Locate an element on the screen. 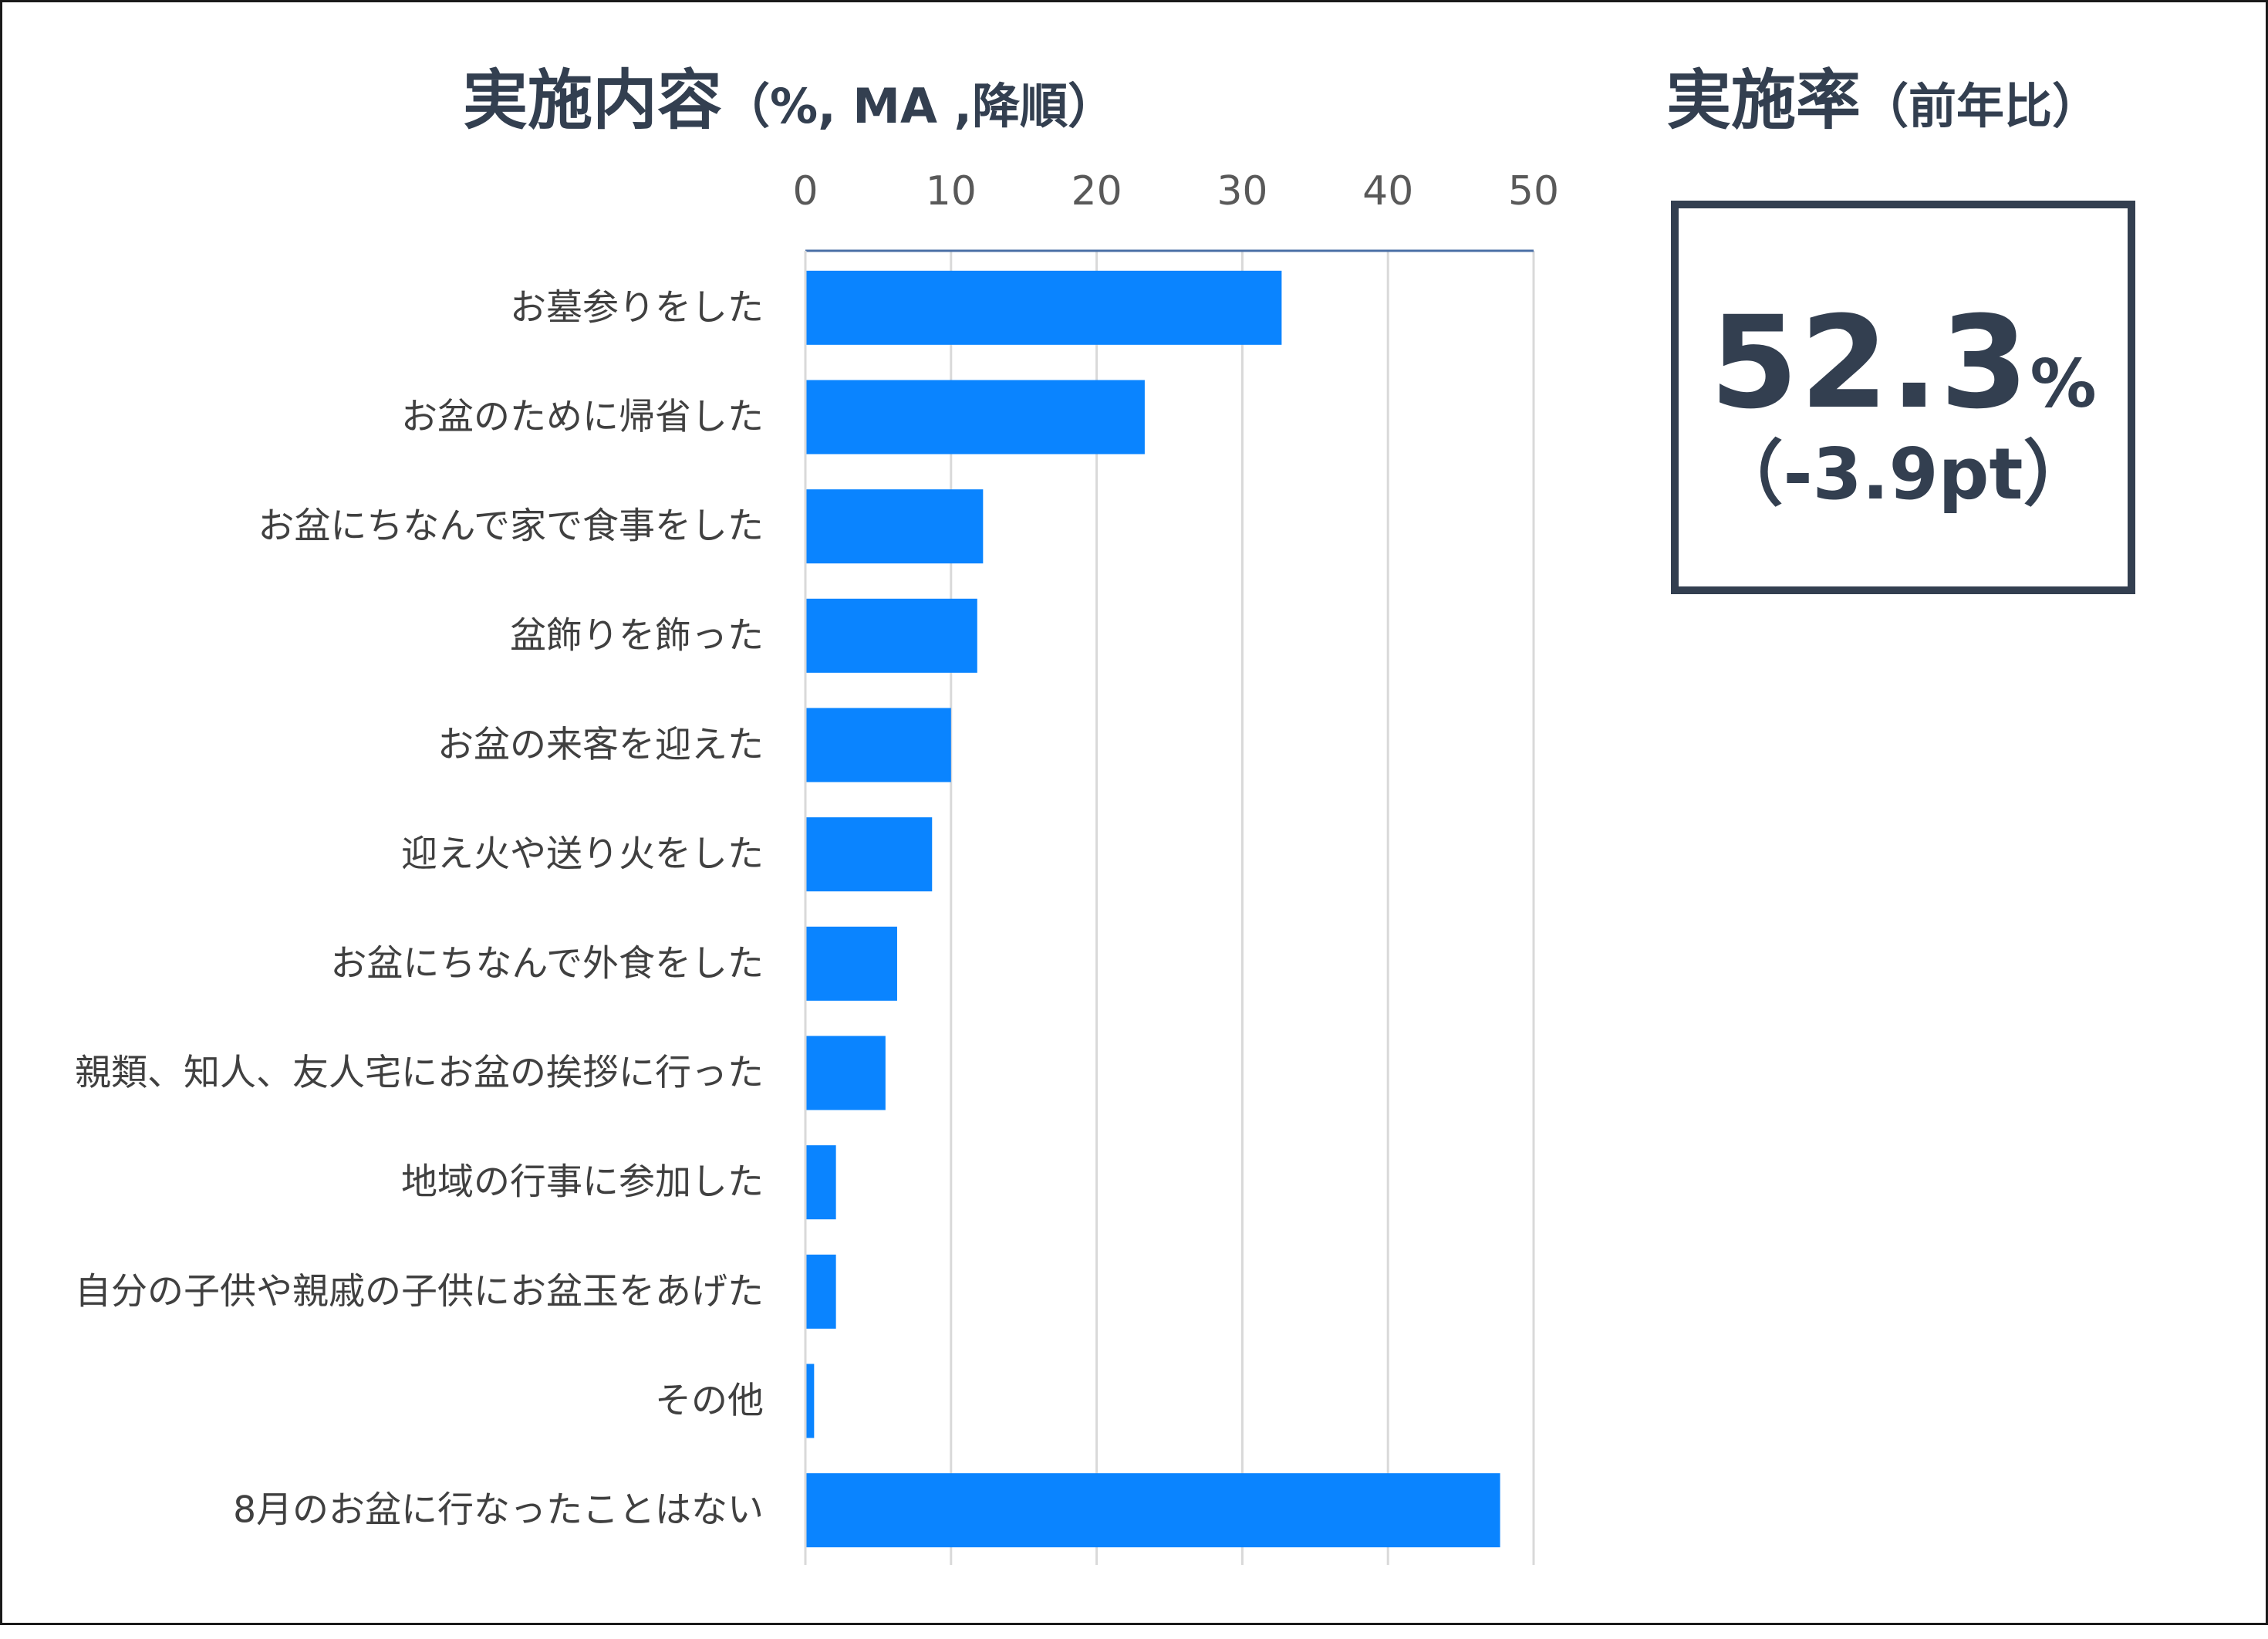 The width and height of the screenshot is (2268, 1639). x-tick-label: 30 is located at coordinates (1242, 191).